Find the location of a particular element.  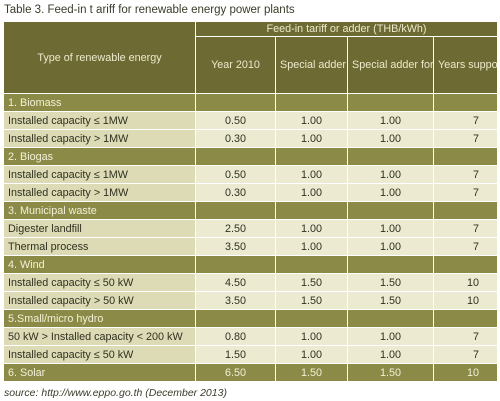

table-row: Installed capacity > 50 kW 3.50 1.50 1.50 10 is located at coordinates (251, 300).